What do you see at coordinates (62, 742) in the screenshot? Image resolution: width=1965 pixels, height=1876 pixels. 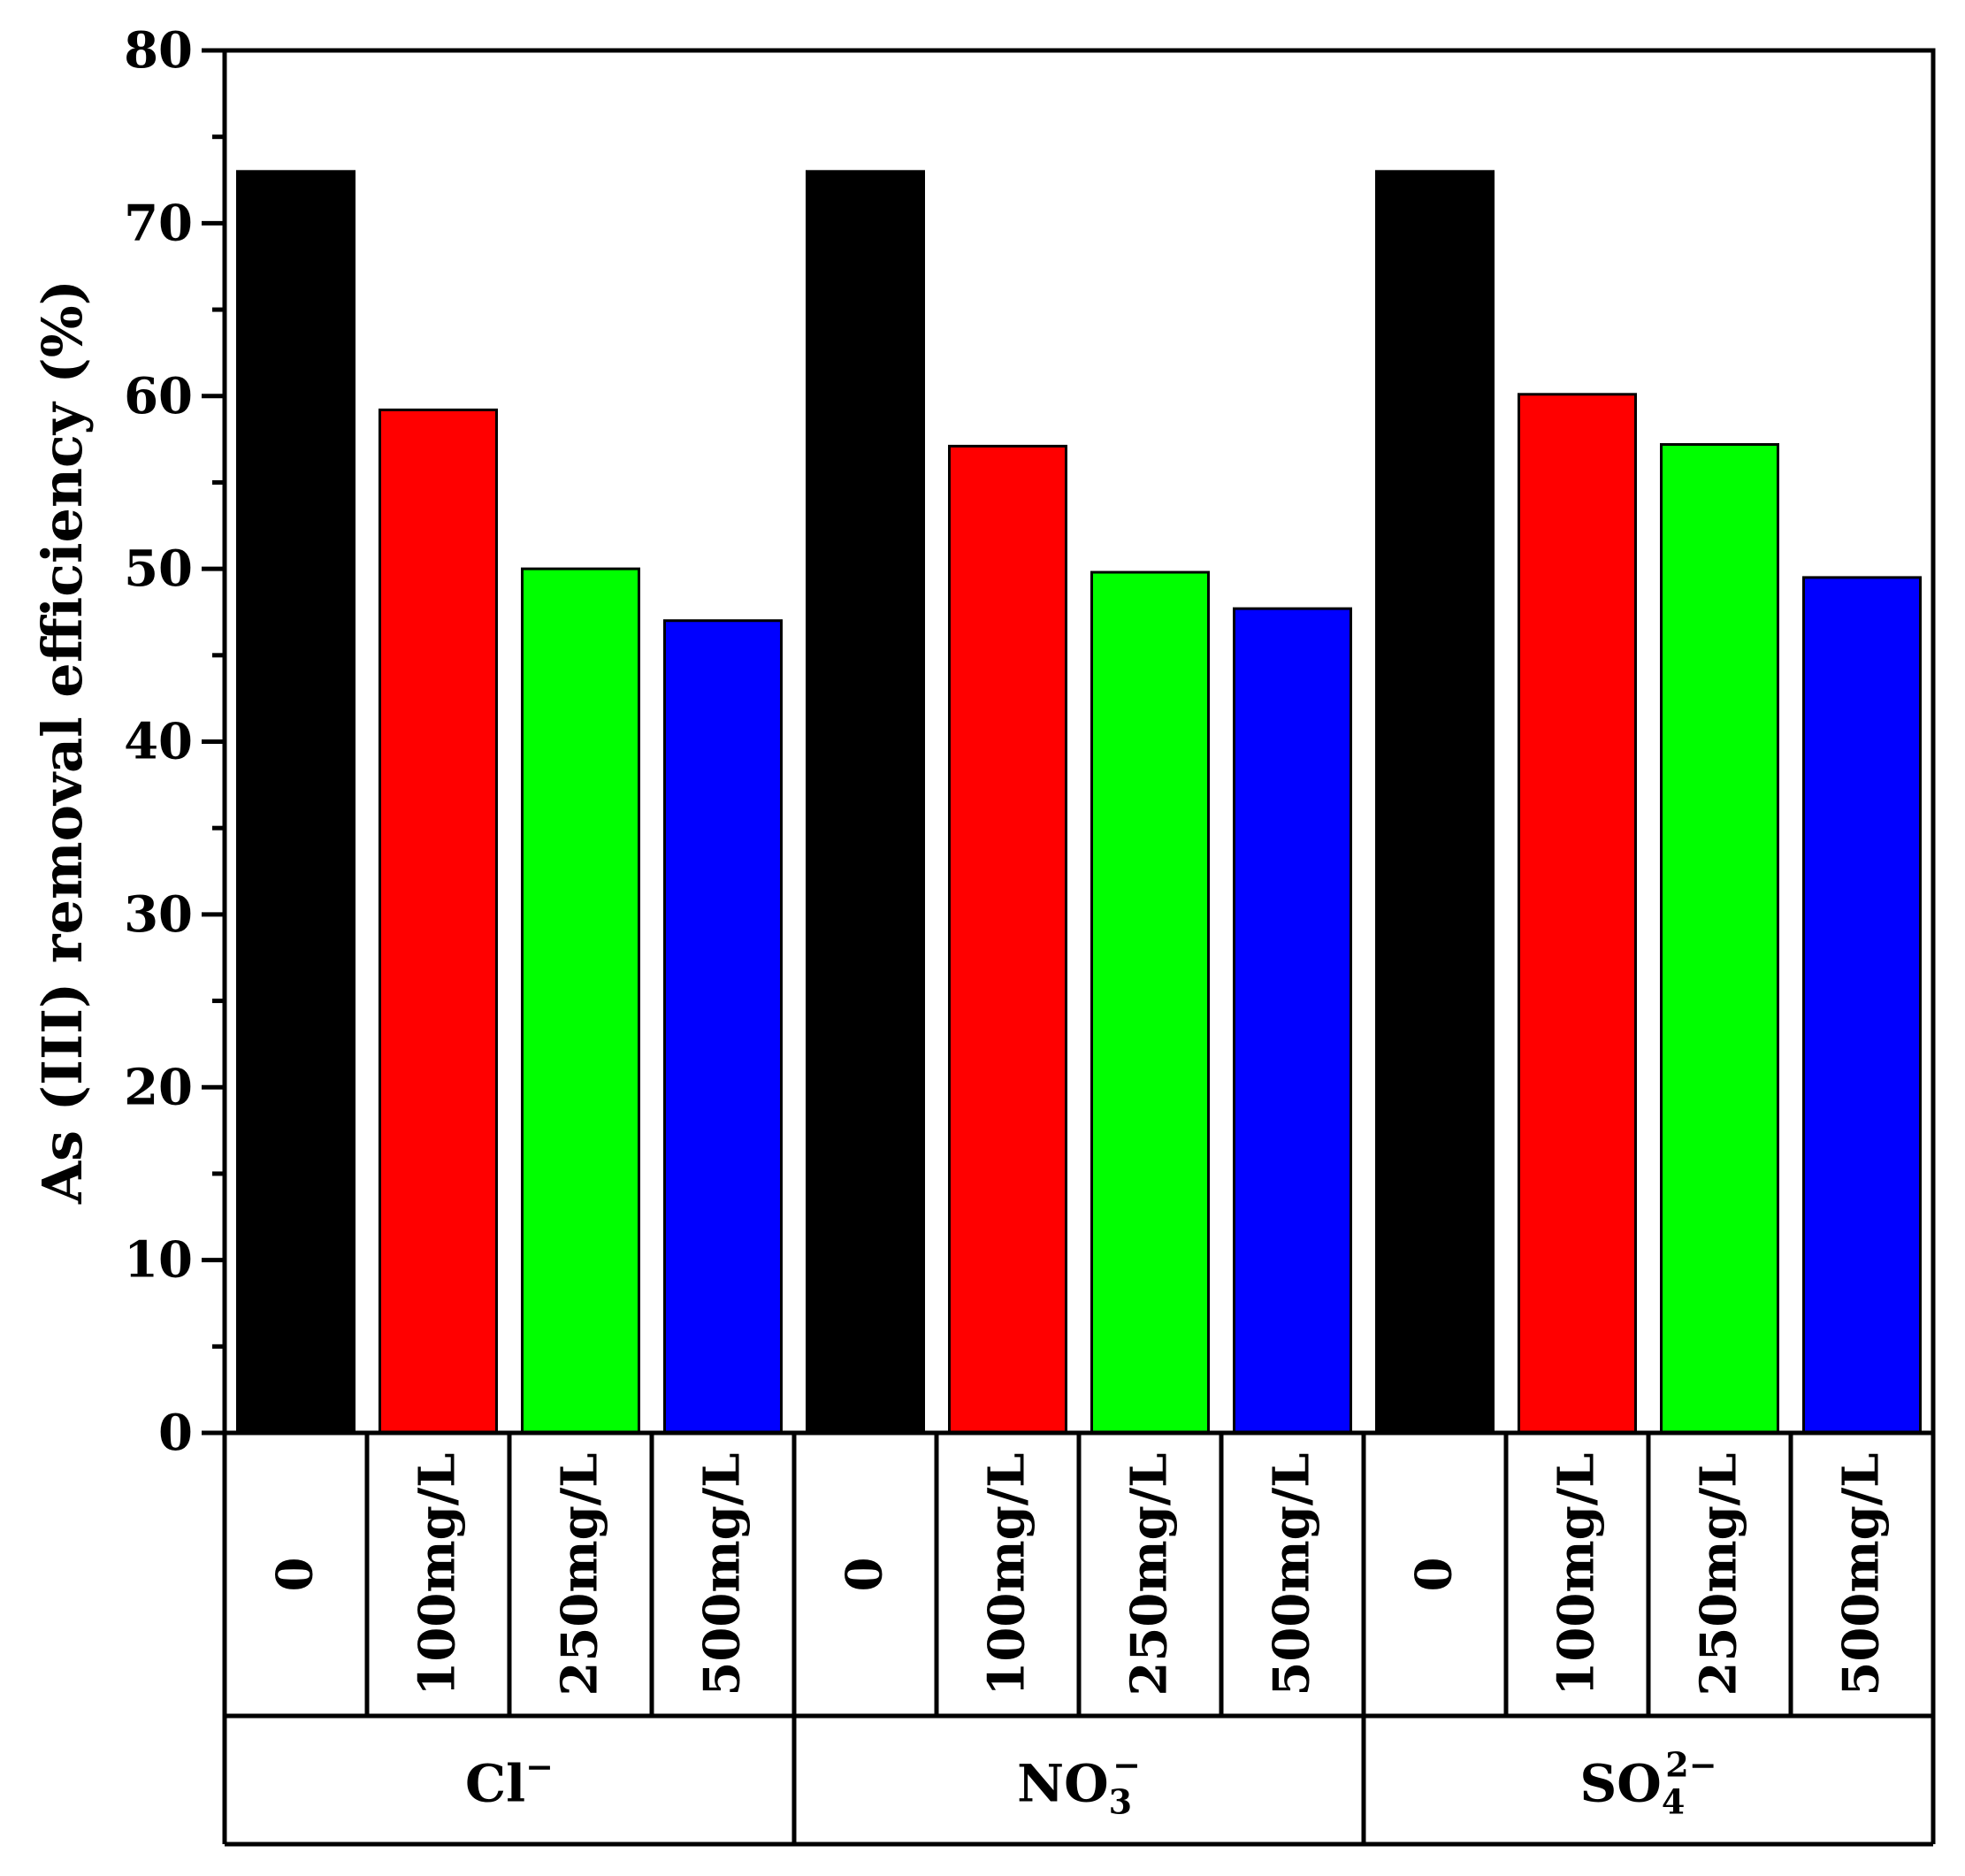 I see `y-axis-title: As (III) removal efficiency (%)` at bounding box center [62, 742].